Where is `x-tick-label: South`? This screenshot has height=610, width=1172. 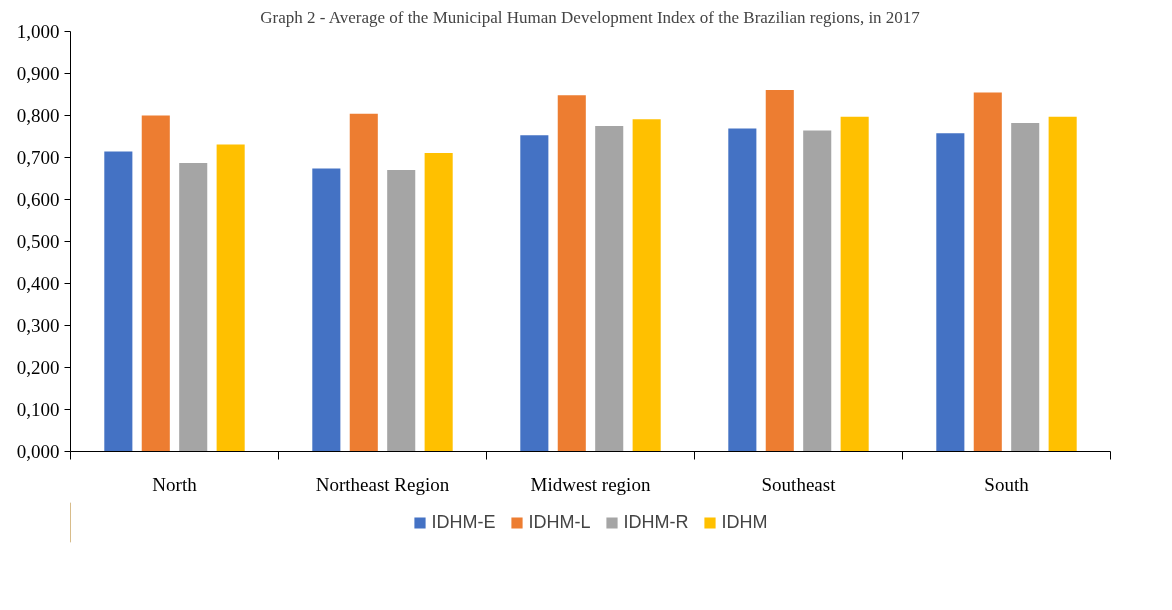 x-tick-label: South is located at coordinates (1007, 484).